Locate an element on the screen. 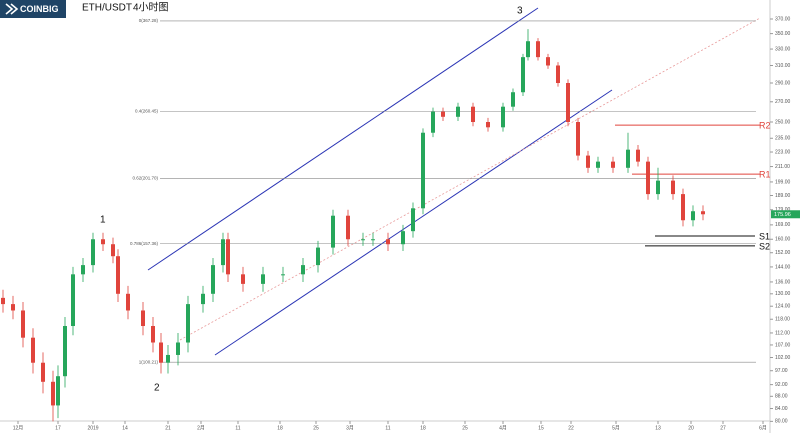  x-tick-label: 27 is located at coordinates (723, 428).